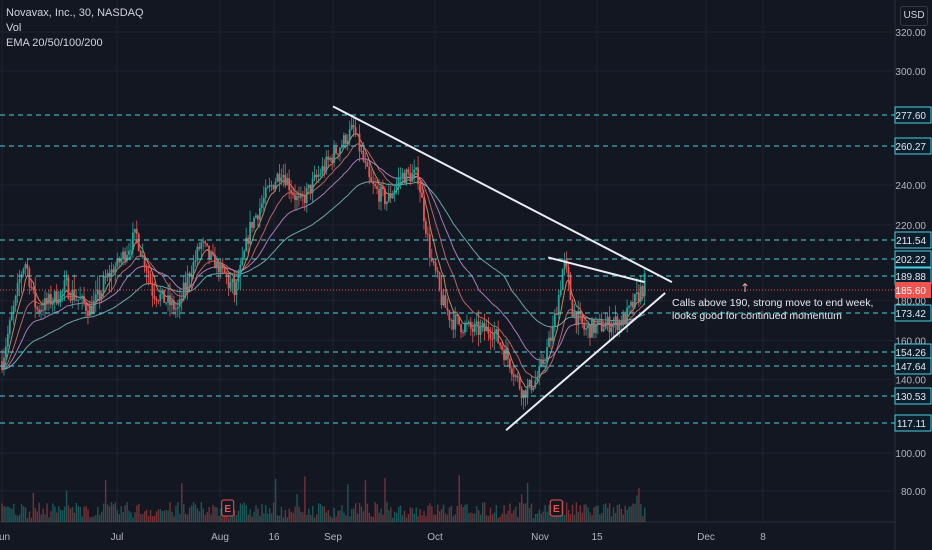 This screenshot has width=932, height=550. I want to click on y-tick-label-2: 240.00, so click(910, 186).